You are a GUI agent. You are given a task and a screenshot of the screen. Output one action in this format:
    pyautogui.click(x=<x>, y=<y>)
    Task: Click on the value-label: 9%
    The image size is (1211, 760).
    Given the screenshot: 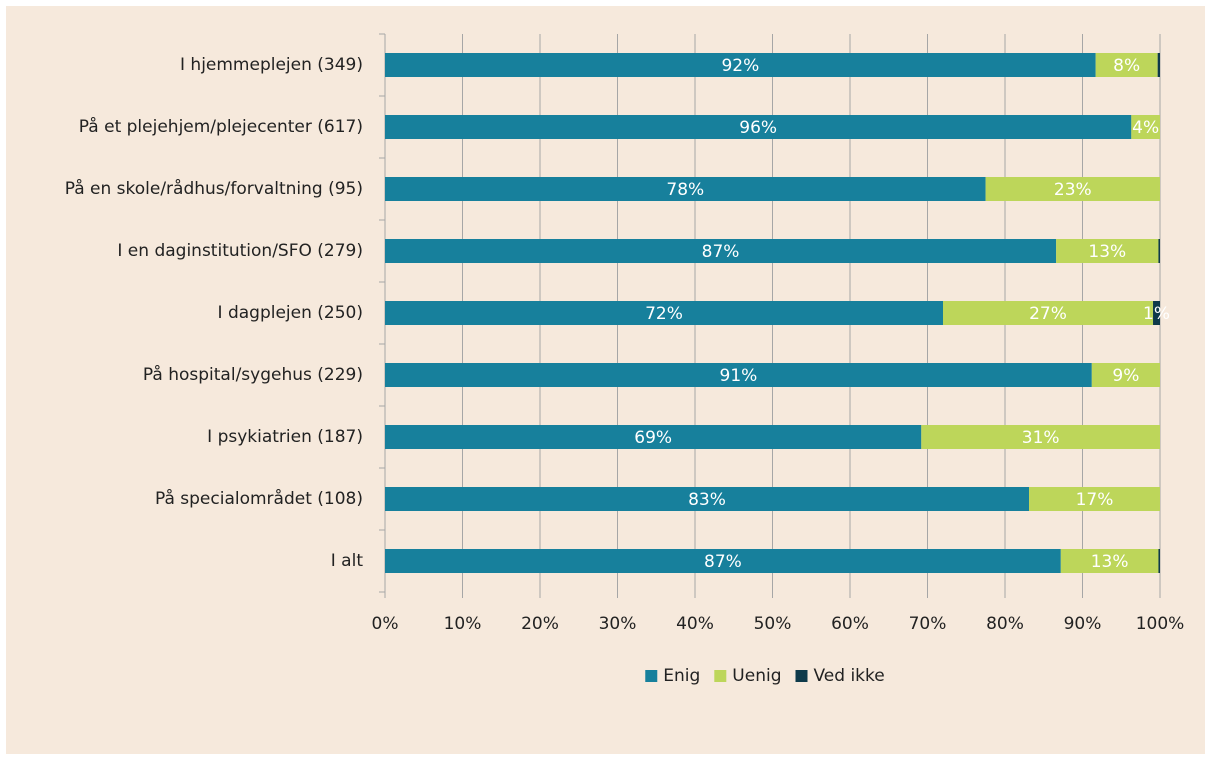 What is the action you would take?
    pyautogui.click(x=1125, y=376)
    